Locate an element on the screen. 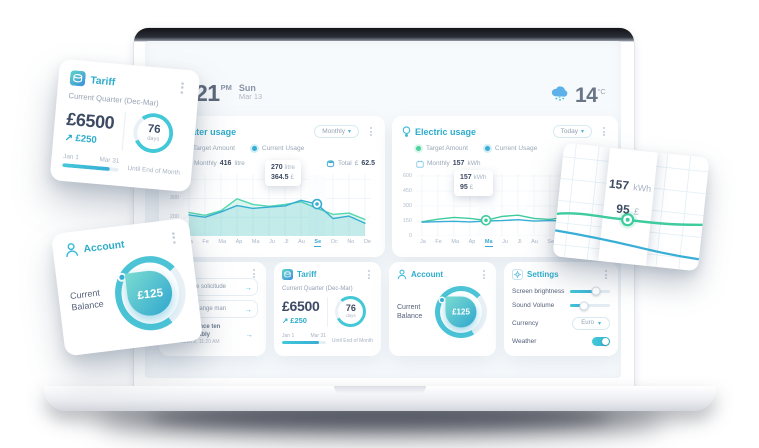  period-value: Monthly is located at coordinates (333, 131).